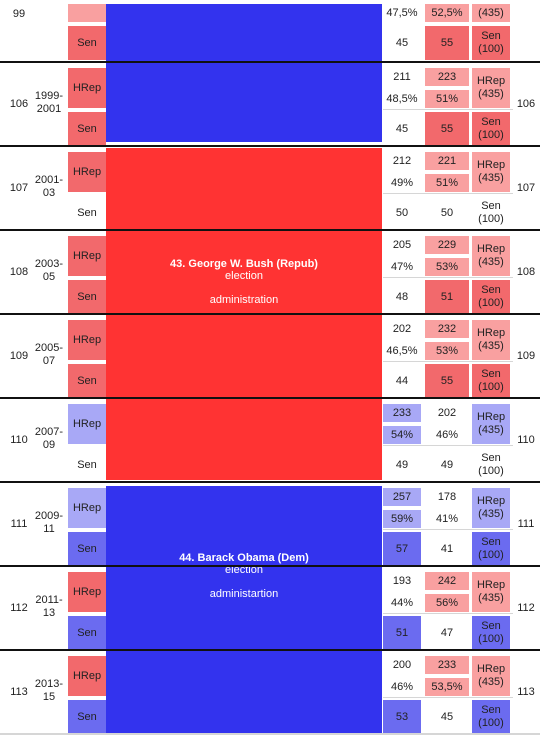 The height and width of the screenshot is (749, 540). Describe the element at coordinates (491, 13) in the screenshot. I see `hrep-total: (435)` at that location.